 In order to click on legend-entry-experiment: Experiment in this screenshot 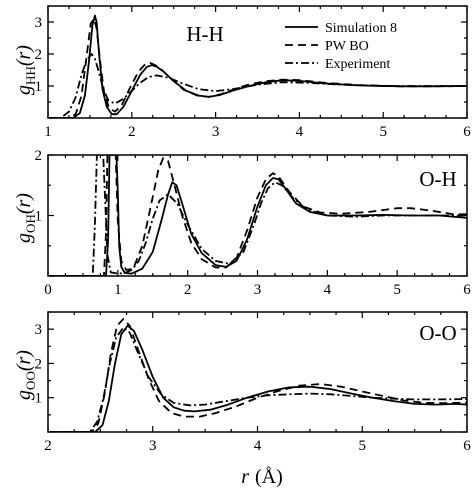, I will do `click(337, 64)`.